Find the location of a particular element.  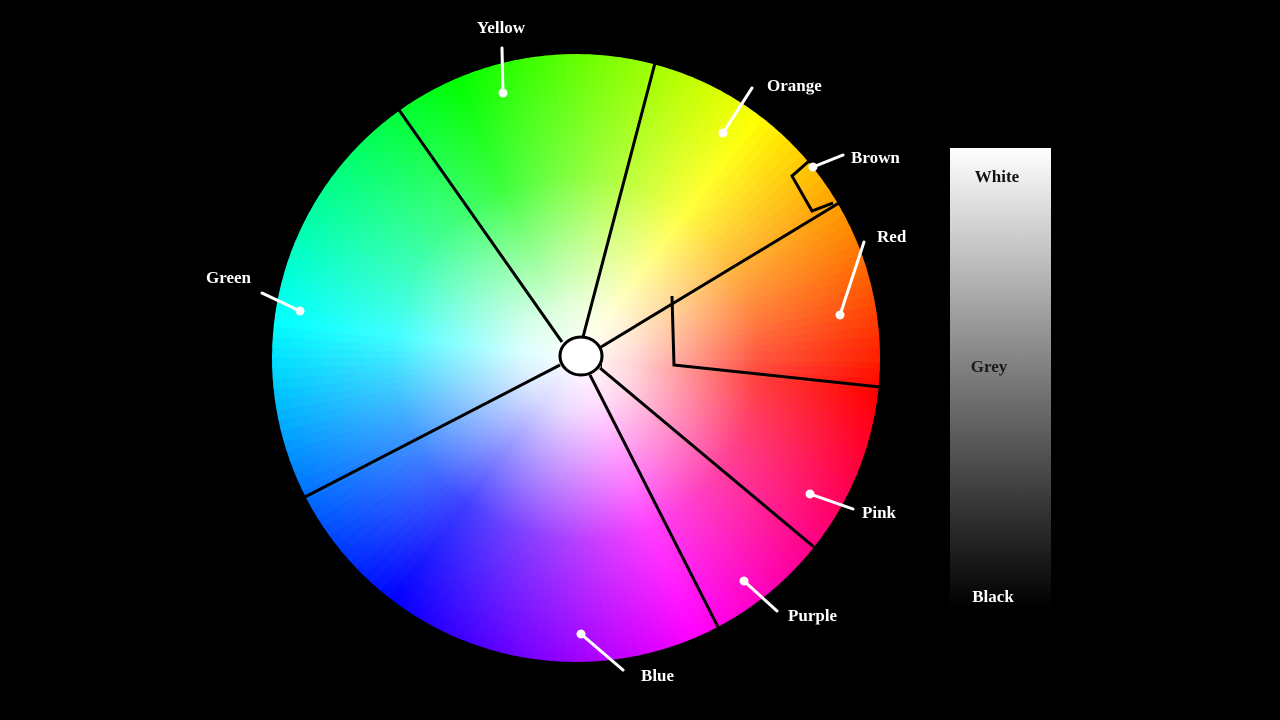

divider-purple-blue is located at coordinates (654, 501).